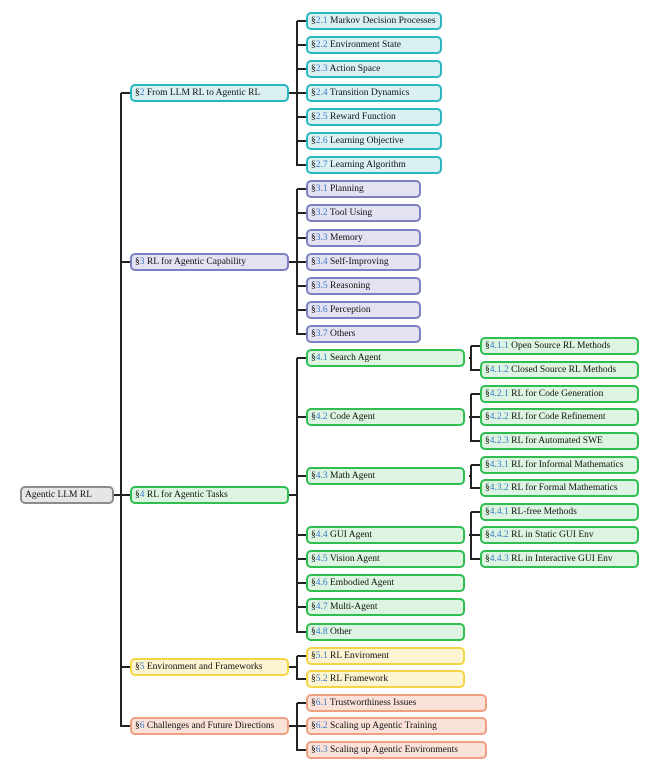 This screenshot has width=660, height=766. I want to click on subsection-node-4-2: §4.2 Code Agent, so click(385, 417).